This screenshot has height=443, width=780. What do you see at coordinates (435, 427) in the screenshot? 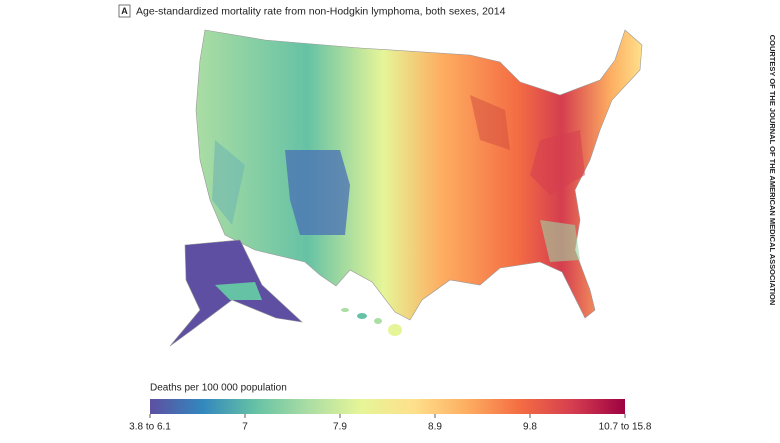
I see `legend-tick-label: 8.9` at bounding box center [435, 427].